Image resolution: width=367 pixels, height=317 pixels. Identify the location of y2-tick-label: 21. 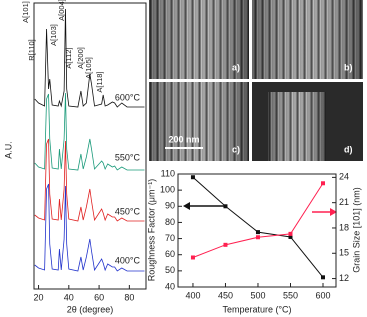
(344, 202).